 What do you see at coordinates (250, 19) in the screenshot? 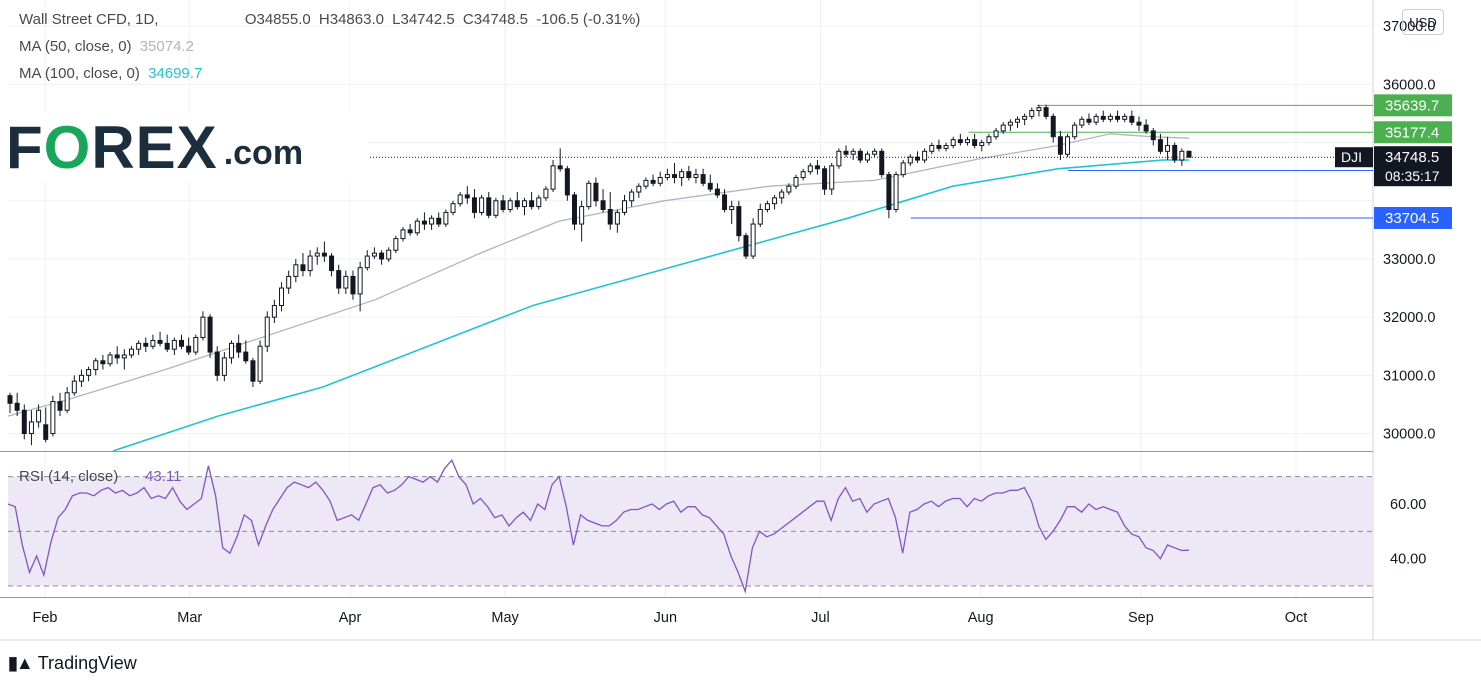
I see `open-label: O` at bounding box center [250, 19].